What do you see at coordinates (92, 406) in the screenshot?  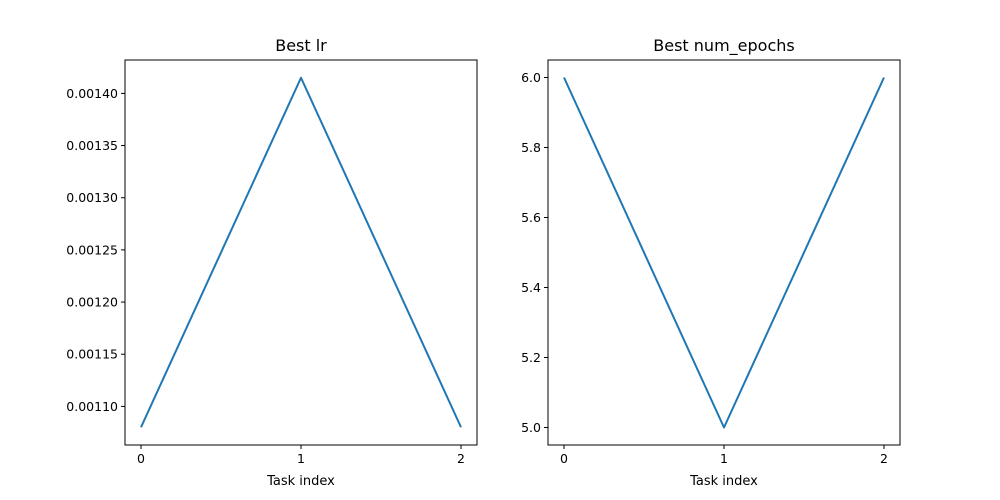 I see `y-tick-label: 0.00110` at bounding box center [92, 406].